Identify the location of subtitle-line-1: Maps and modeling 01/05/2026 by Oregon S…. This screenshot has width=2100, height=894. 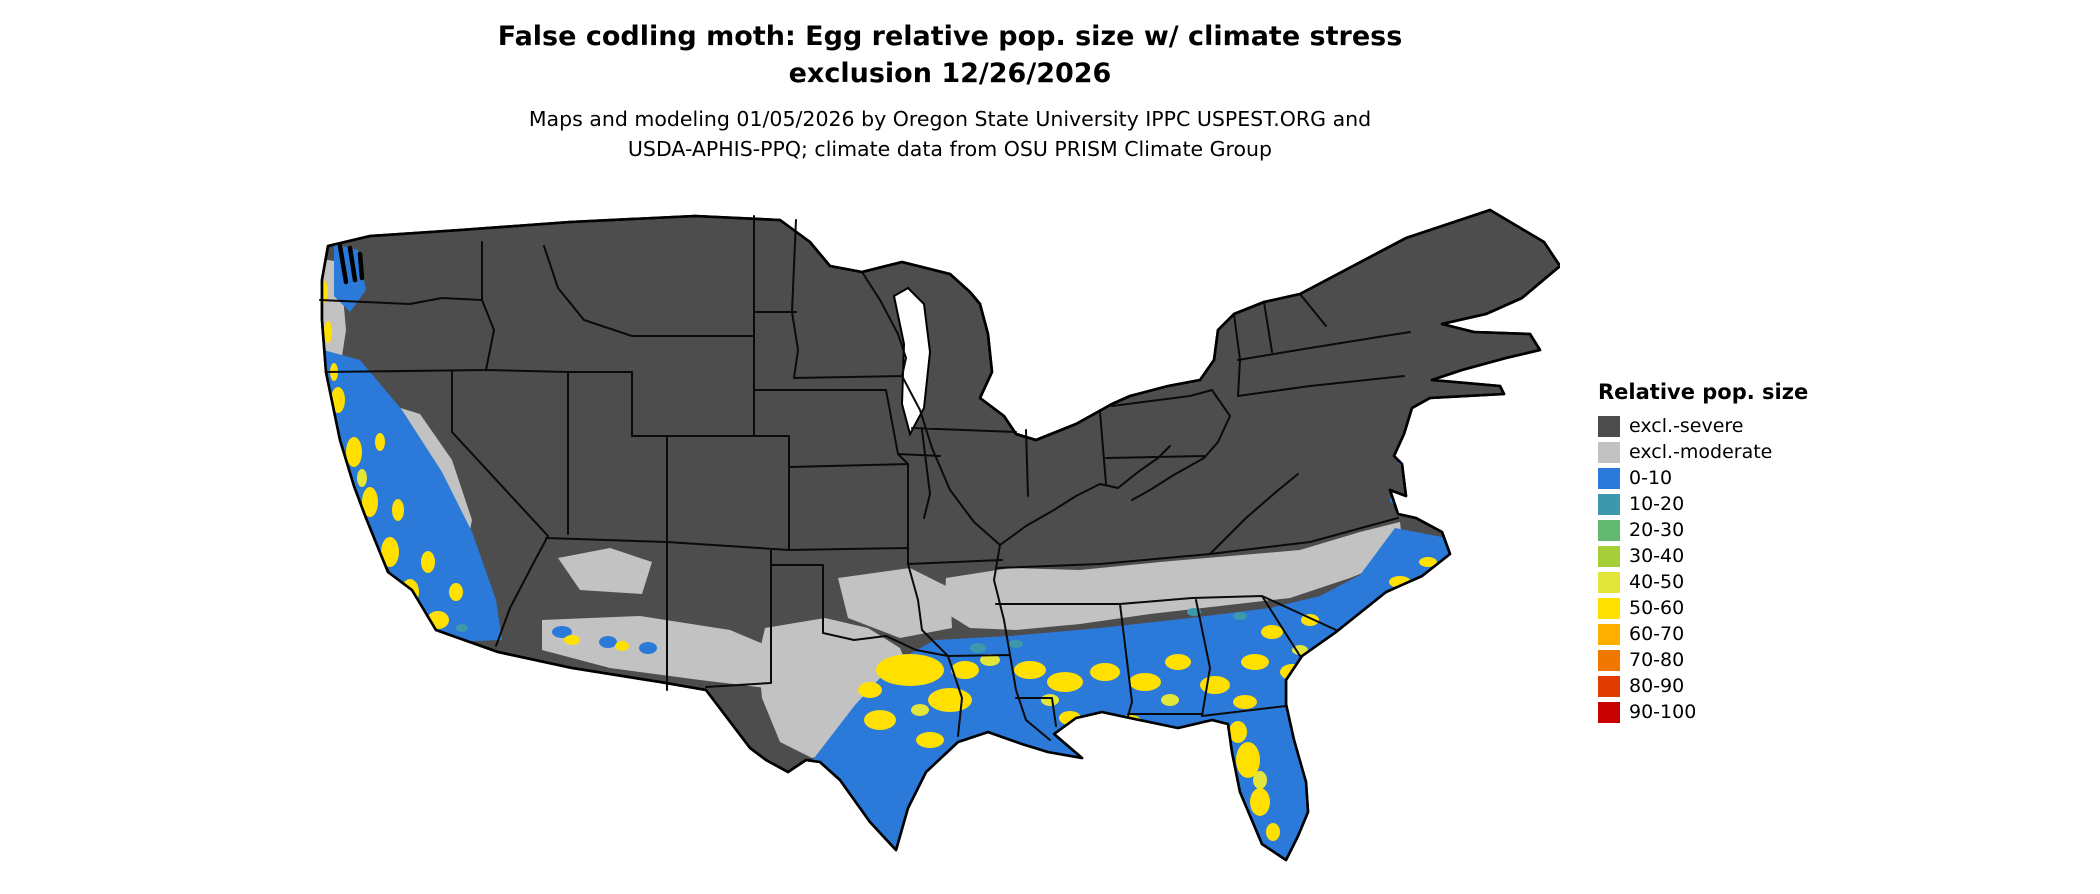
(950, 119).